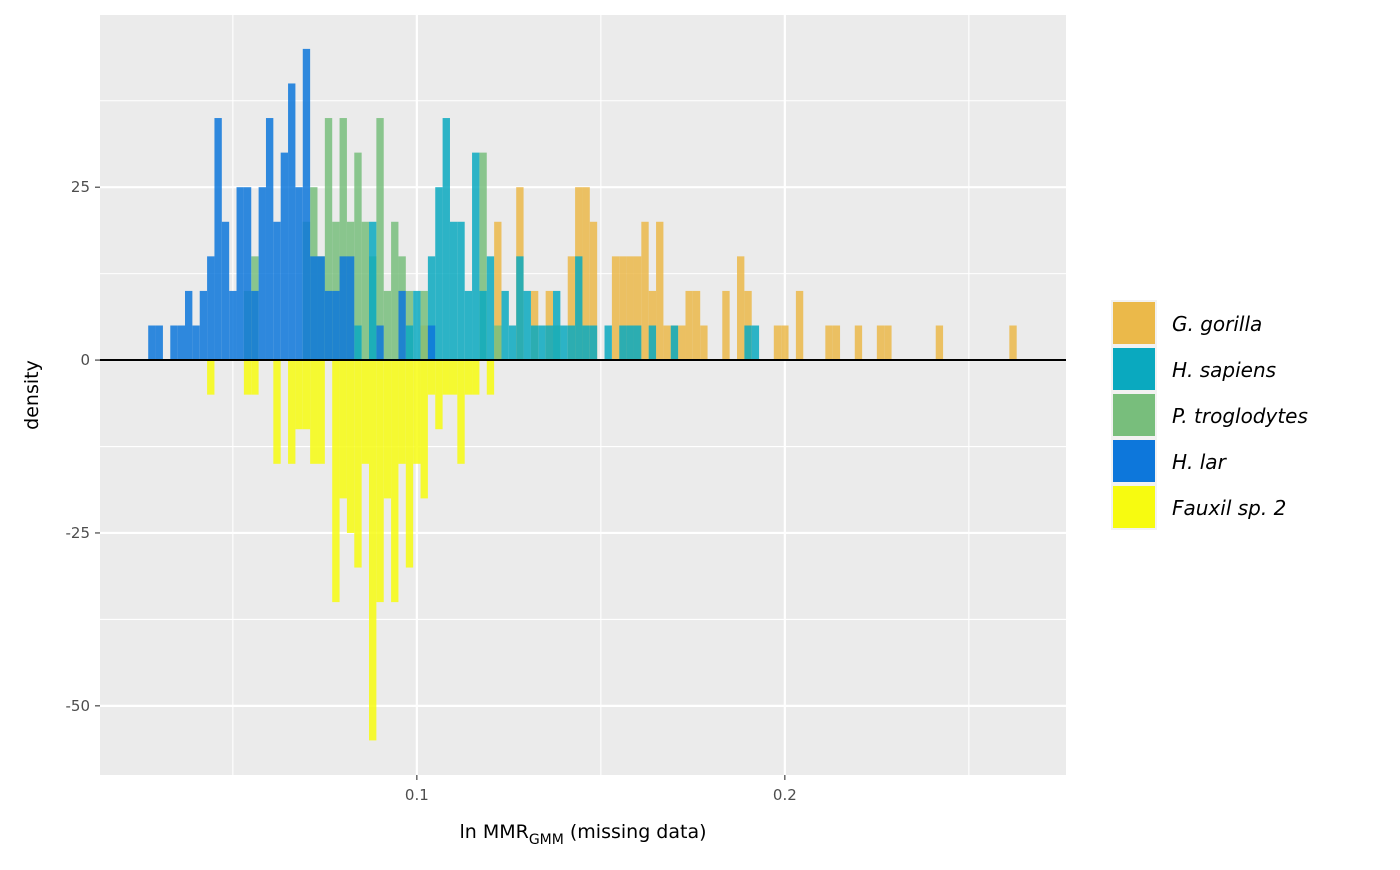 The width and height of the screenshot is (1400, 870). What do you see at coordinates (546, 840) in the screenshot?
I see `x-axis-title-sub: GMM` at bounding box center [546, 840].